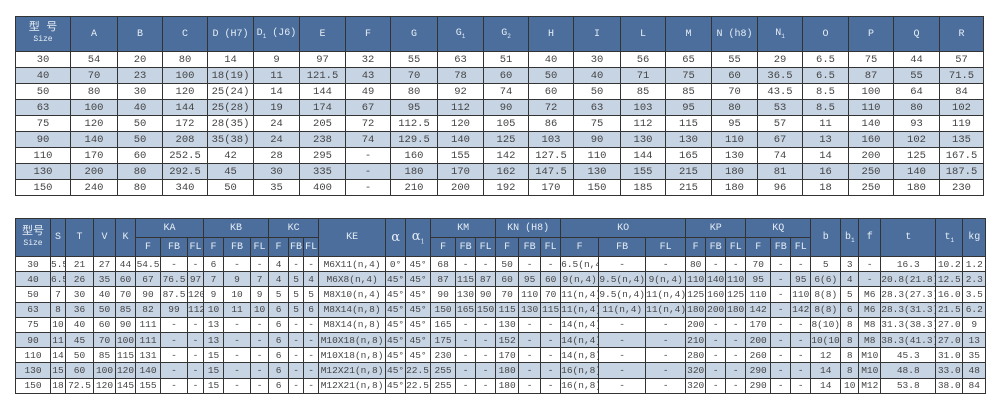 The image size is (1000, 402). Describe the element at coordinates (125, 264) in the screenshot. I see `table-cell: 44` at that location.